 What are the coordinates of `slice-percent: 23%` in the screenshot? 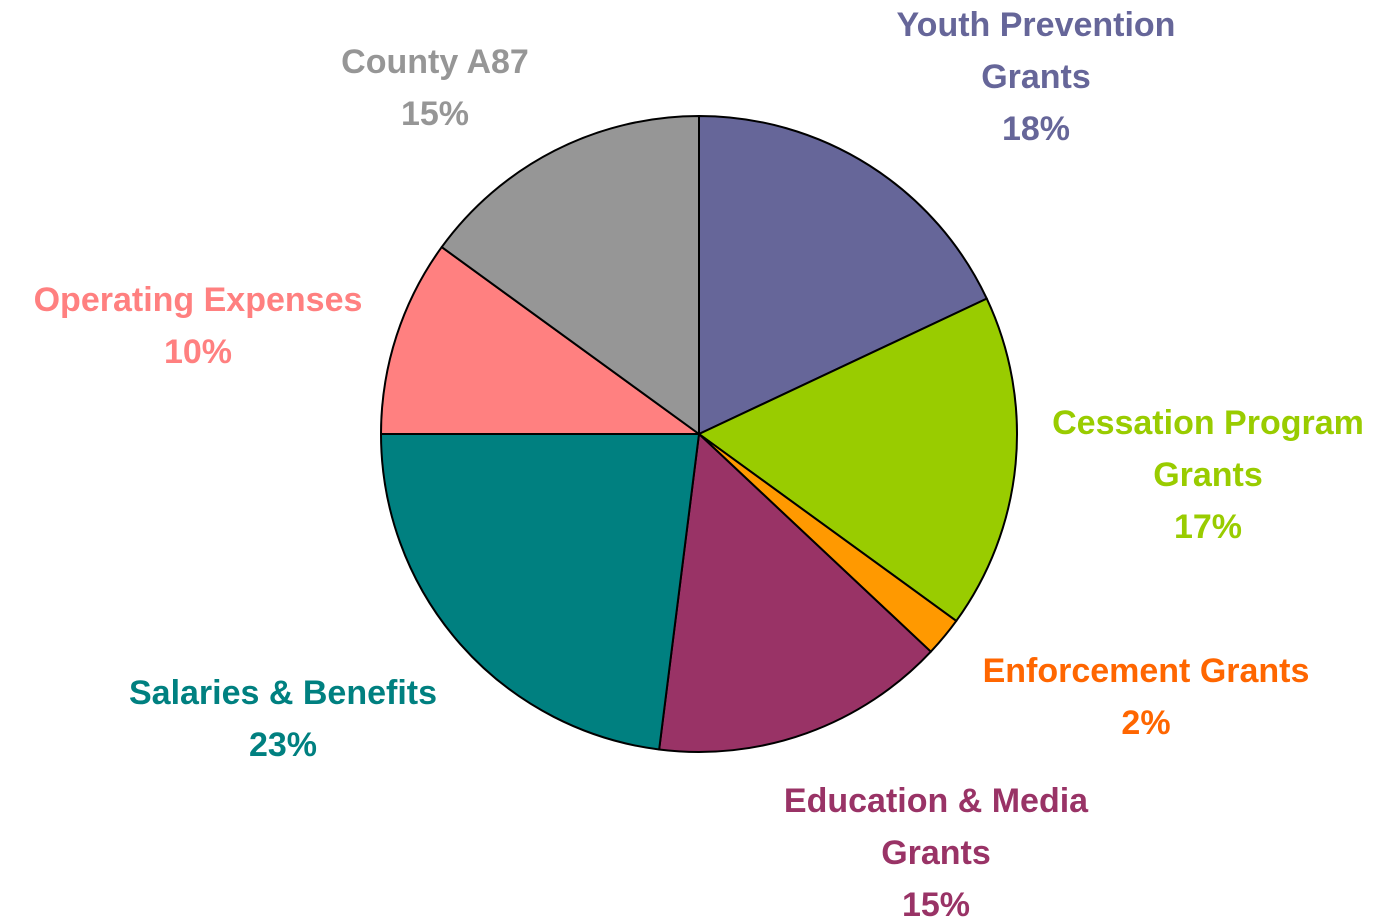 It's located at (283, 745).